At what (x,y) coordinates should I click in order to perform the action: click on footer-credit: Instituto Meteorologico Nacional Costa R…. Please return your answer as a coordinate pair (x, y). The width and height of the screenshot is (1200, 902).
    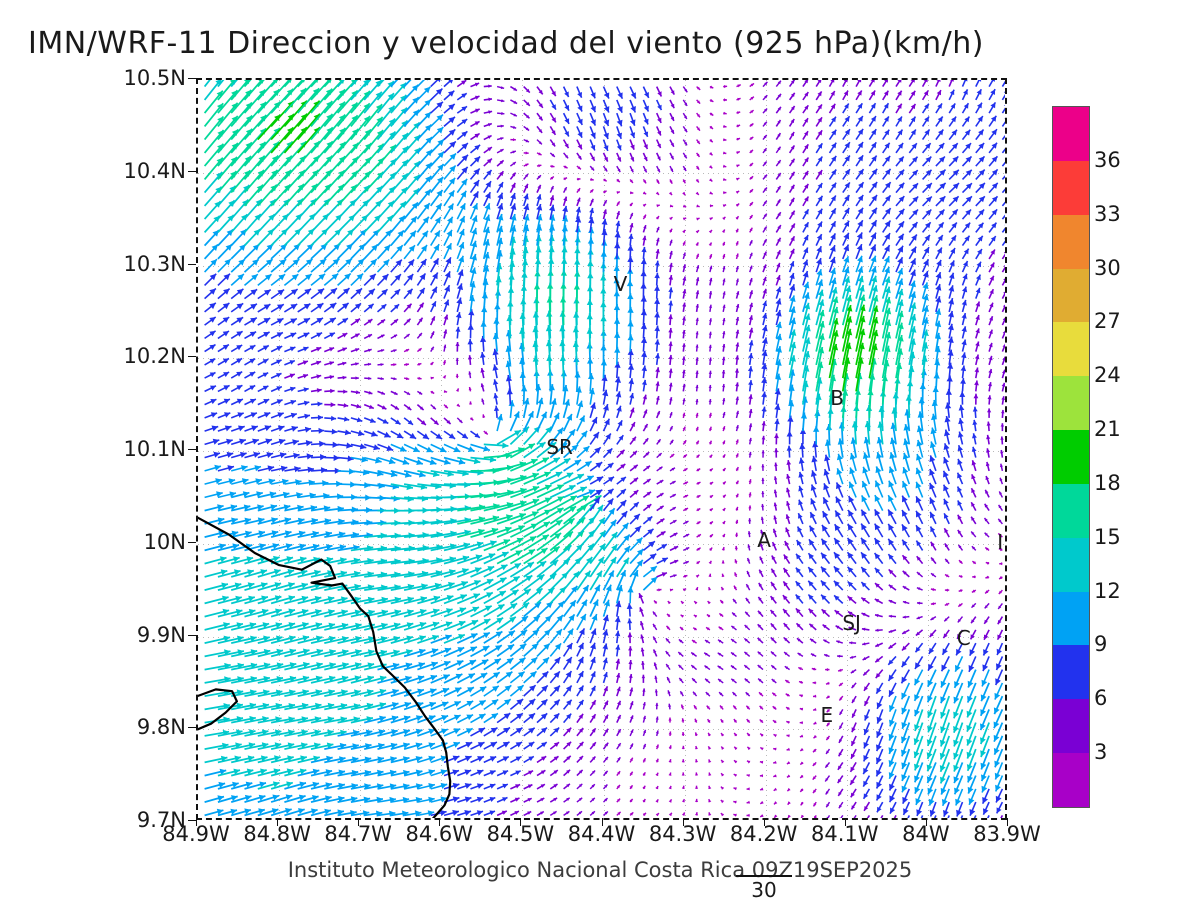
    Looking at the image, I should click on (600, 870).